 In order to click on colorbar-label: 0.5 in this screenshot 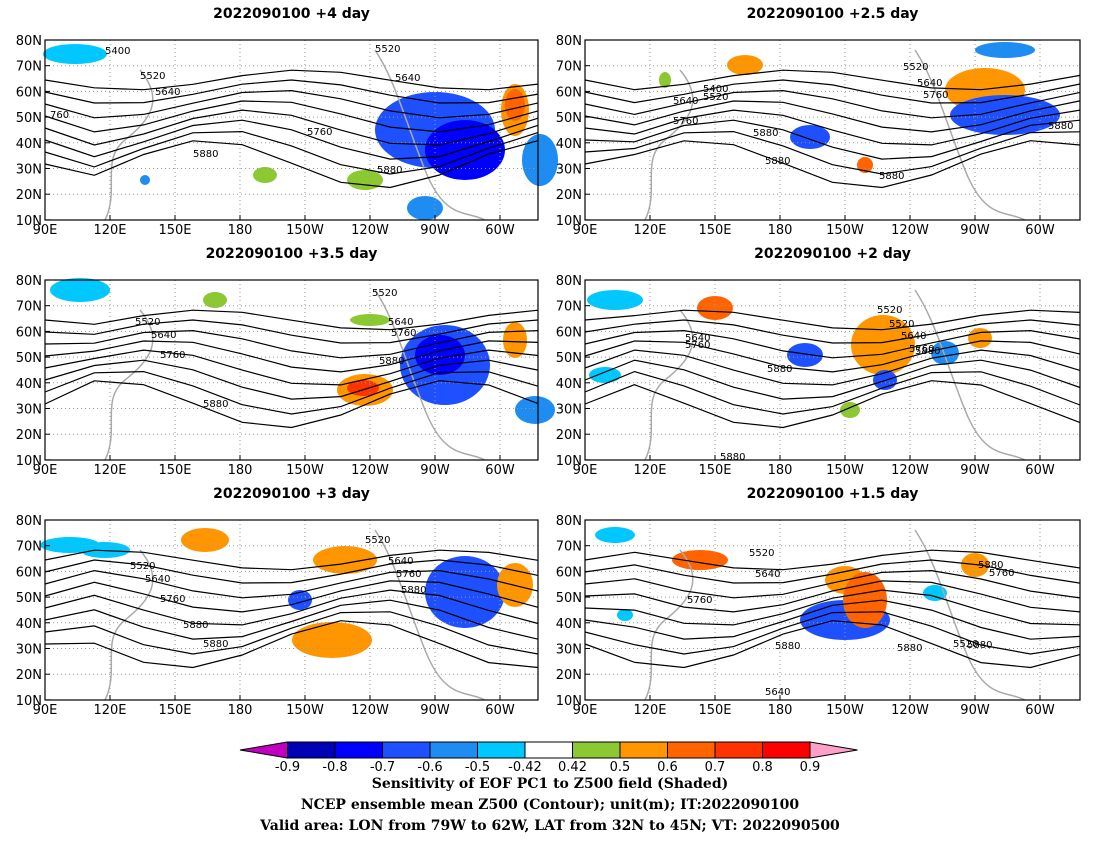, I will do `click(620, 767)`.